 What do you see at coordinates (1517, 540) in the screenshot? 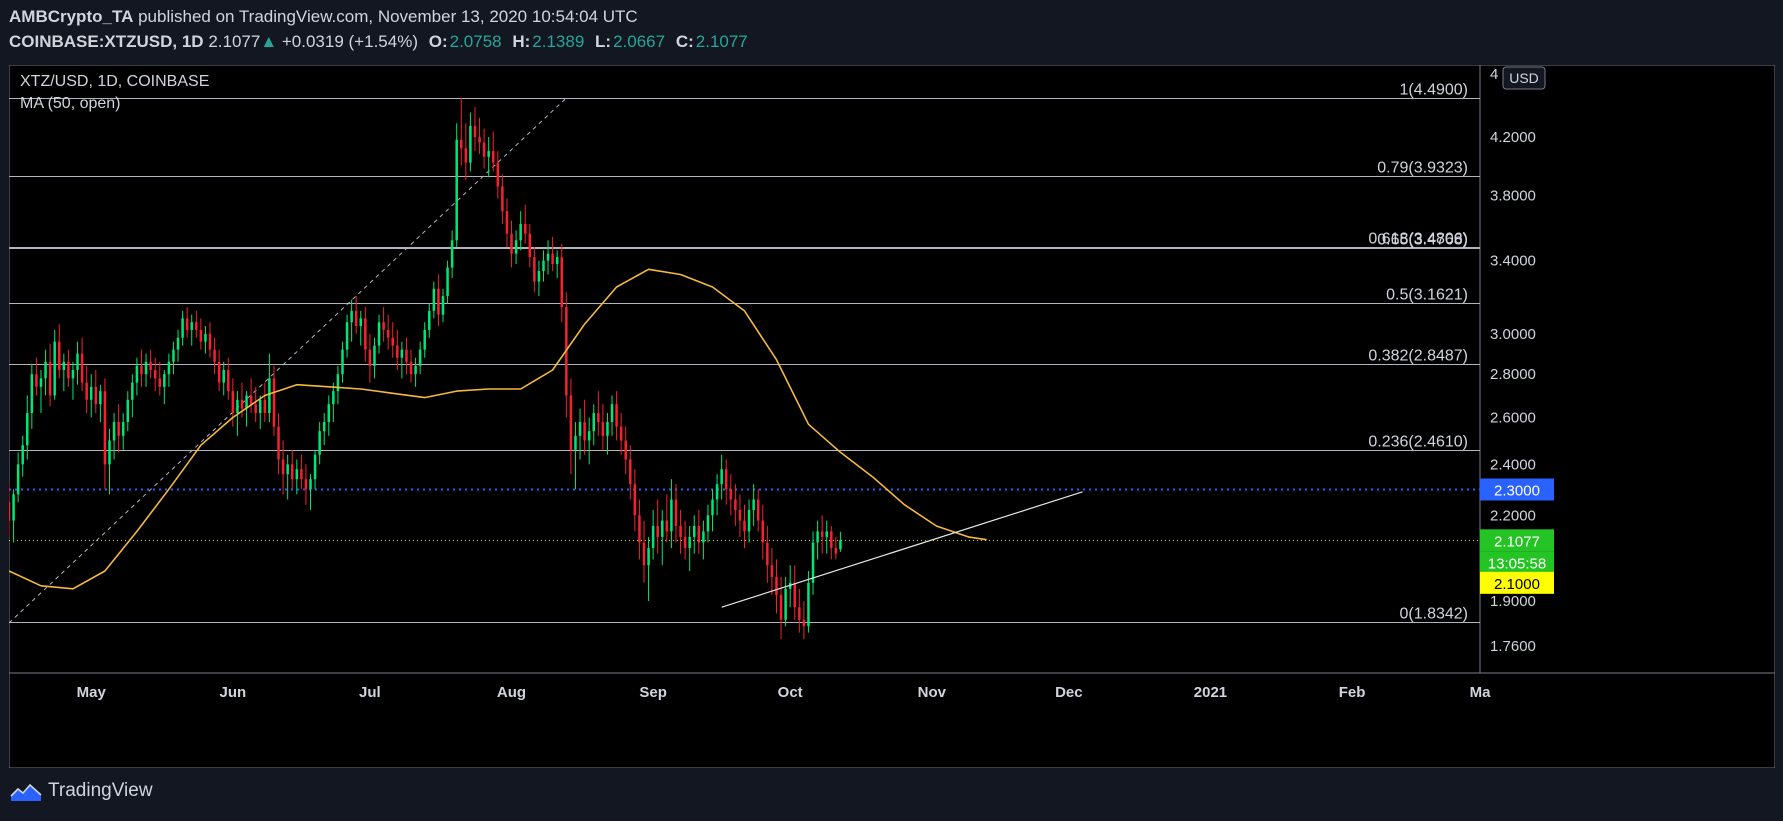
I see `price-tag-bg` at bounding box center [1517, 540].